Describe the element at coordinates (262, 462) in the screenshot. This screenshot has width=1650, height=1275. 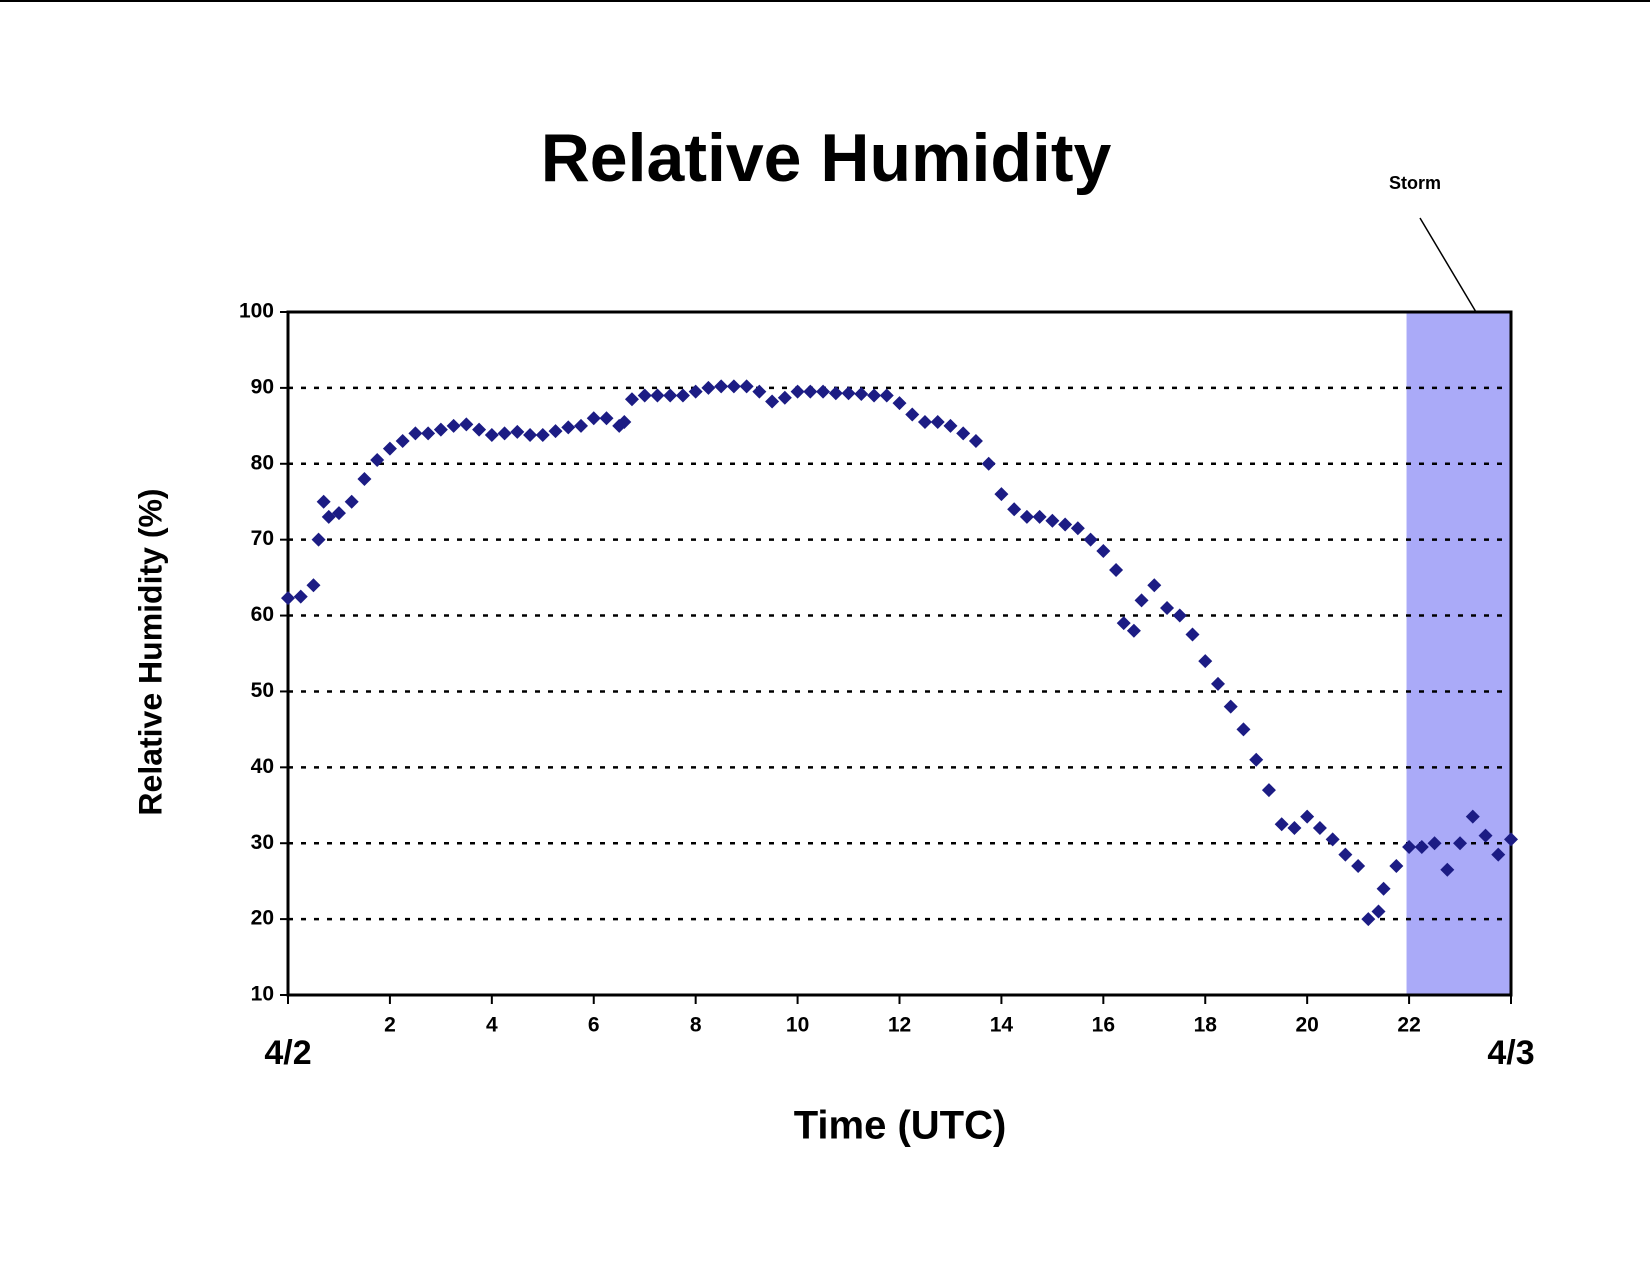
I see `y-tick-label: 80` at that location.